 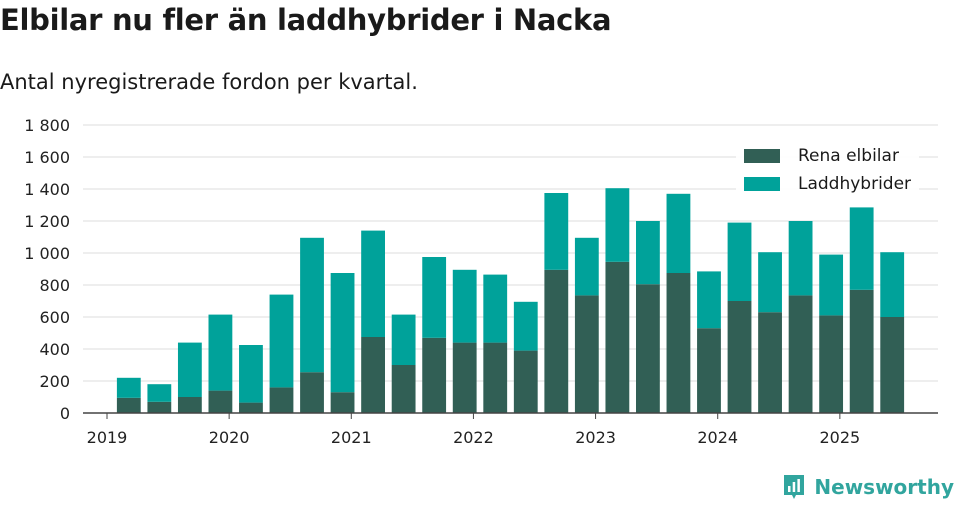 I want to click on legend-swatch-rena-elbilar, so click(x=762, y=156).